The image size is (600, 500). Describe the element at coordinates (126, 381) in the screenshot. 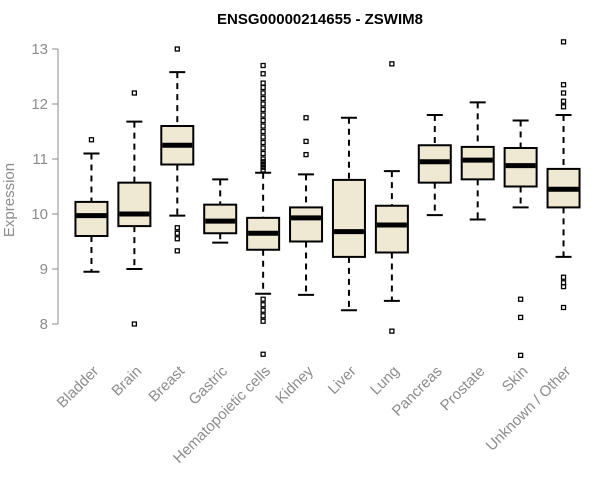

I see `x-tick-label: Brain` at that location.